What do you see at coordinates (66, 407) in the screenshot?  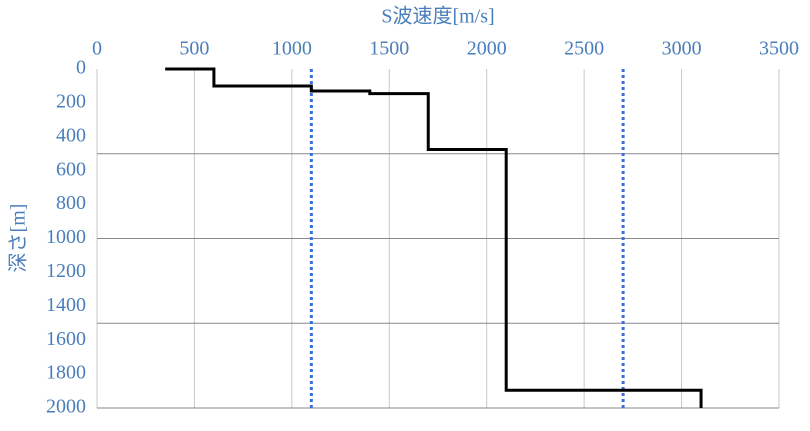 I see `y-tick-label: 2000` at bounding box center [66, 407].